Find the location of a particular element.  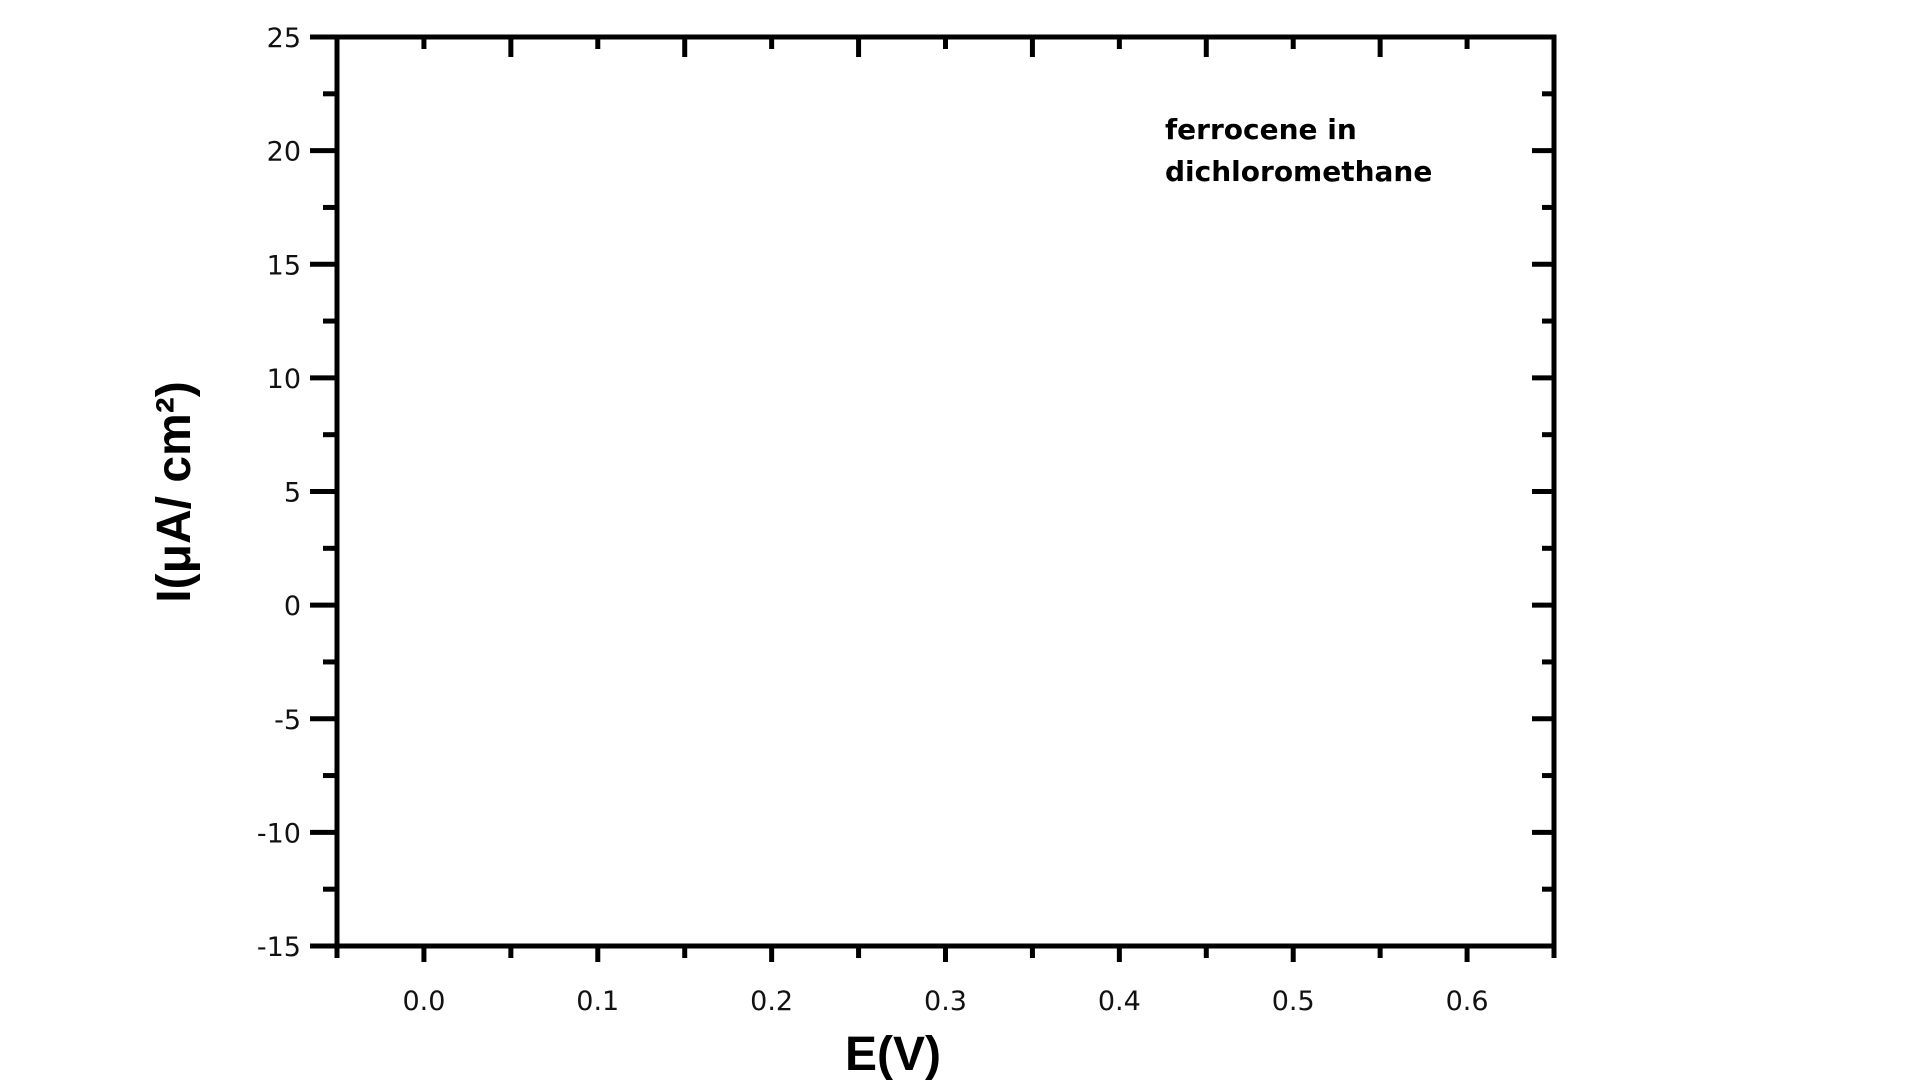

y-tick-label: 0 is located at coordinates (292, 606).